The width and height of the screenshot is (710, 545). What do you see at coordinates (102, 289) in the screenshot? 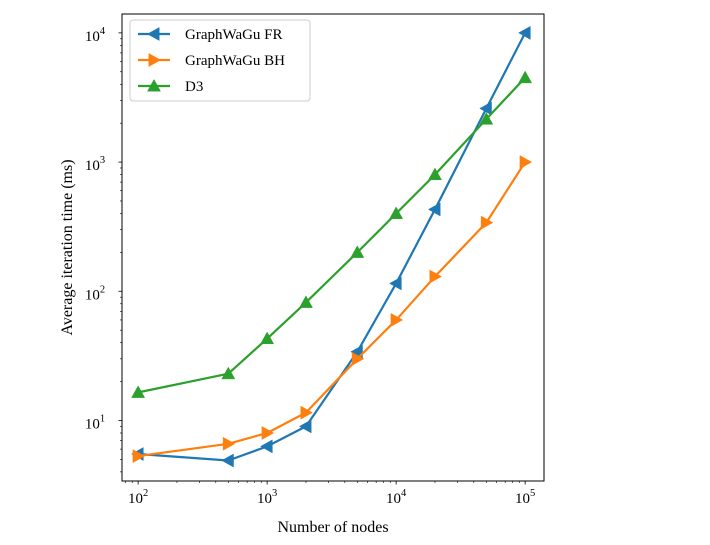
I see `y-tick-exponent: 2` at bounding box center [102, 289].